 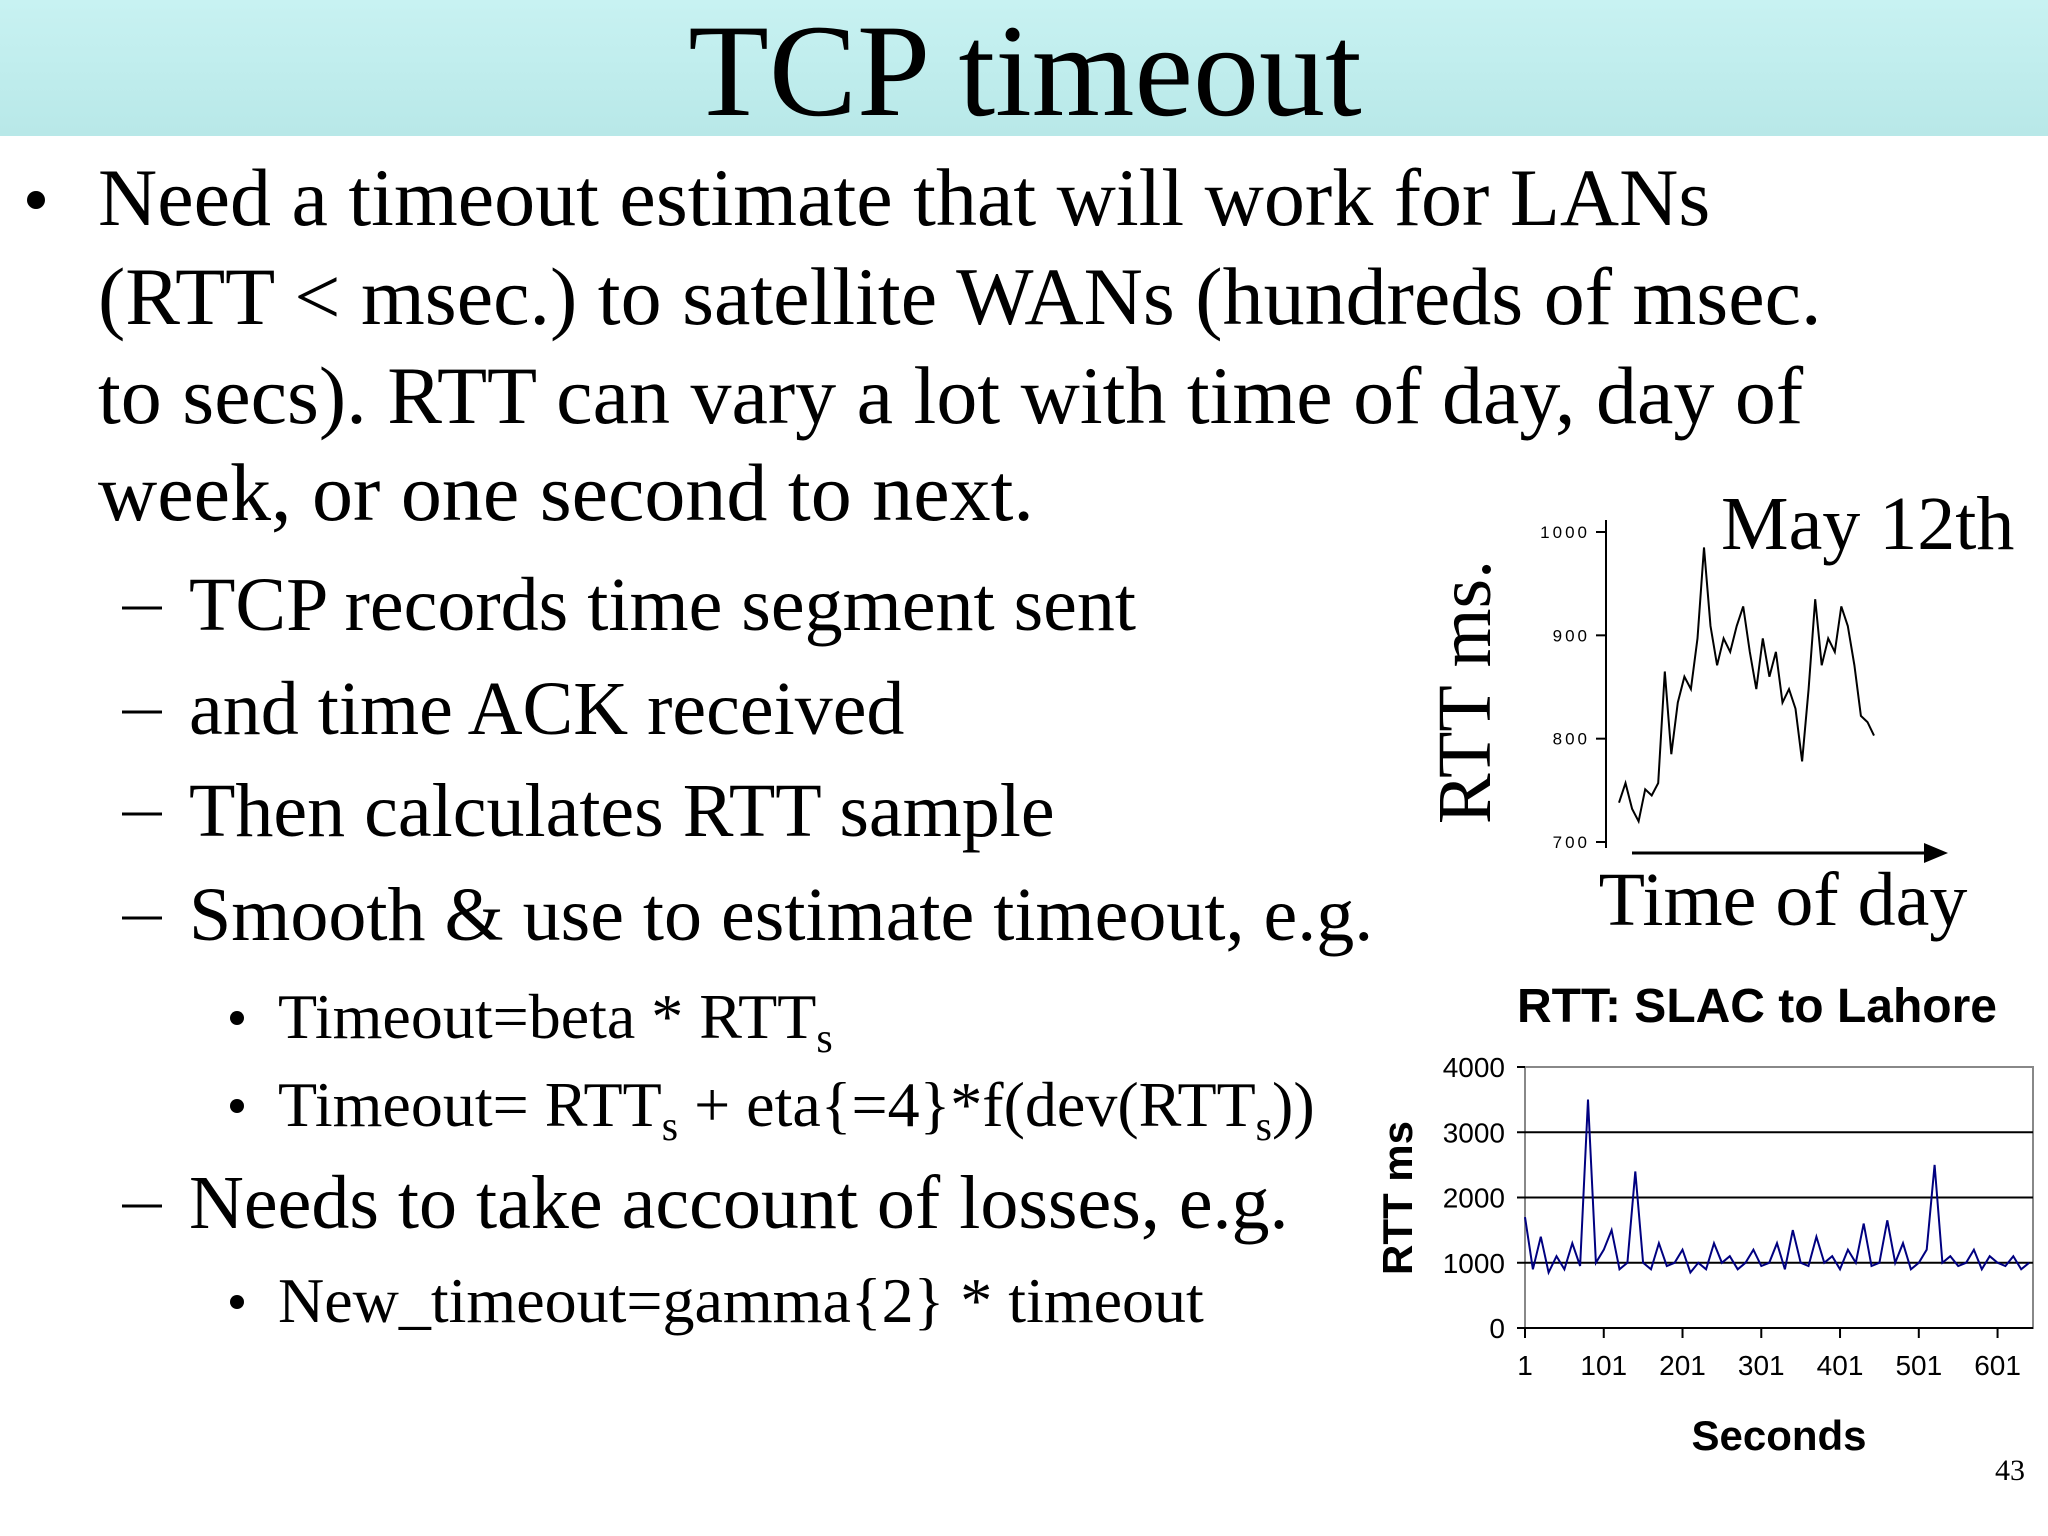 I want to click on x-tick-label: 101, so click(x=1603, y=1365).